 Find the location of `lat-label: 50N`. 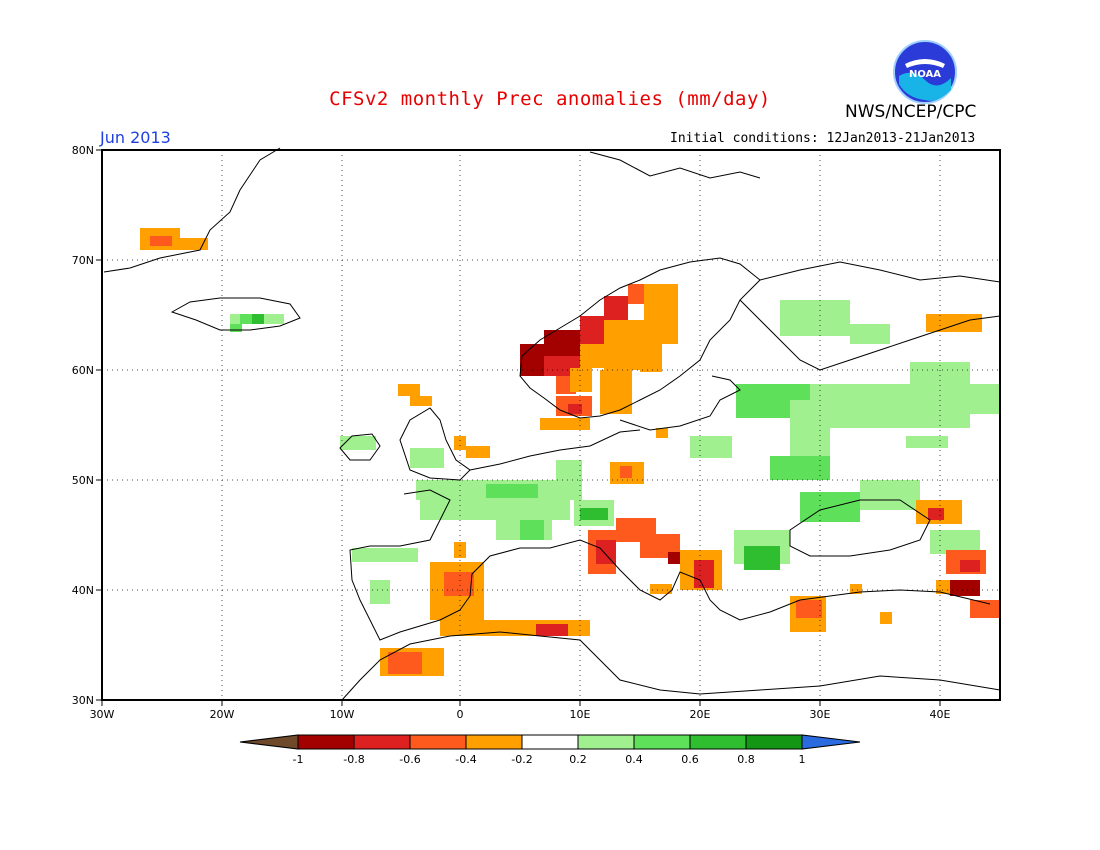

lat-label: 50N is located at coordinates (83, 480).